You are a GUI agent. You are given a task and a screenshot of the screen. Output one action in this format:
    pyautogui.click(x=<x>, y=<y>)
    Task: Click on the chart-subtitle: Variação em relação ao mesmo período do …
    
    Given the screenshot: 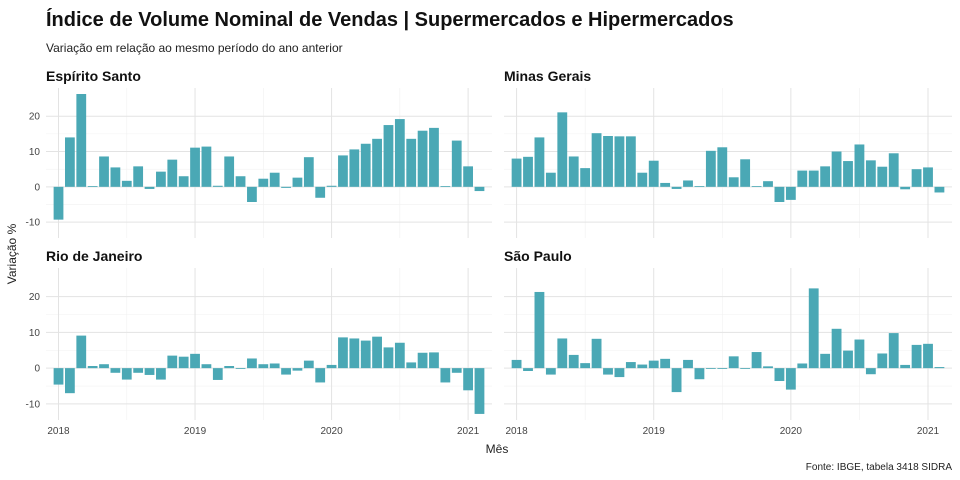 What is the action you would take?
    pyautogui.click(x=194, y=48)
    